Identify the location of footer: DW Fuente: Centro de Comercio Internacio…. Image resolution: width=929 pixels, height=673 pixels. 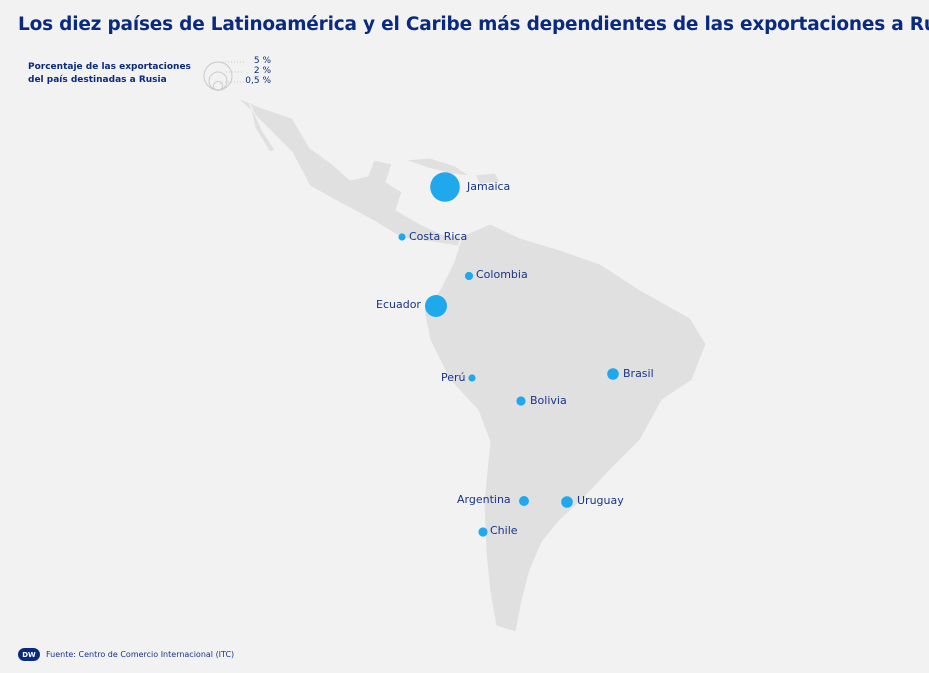
(126, 654).